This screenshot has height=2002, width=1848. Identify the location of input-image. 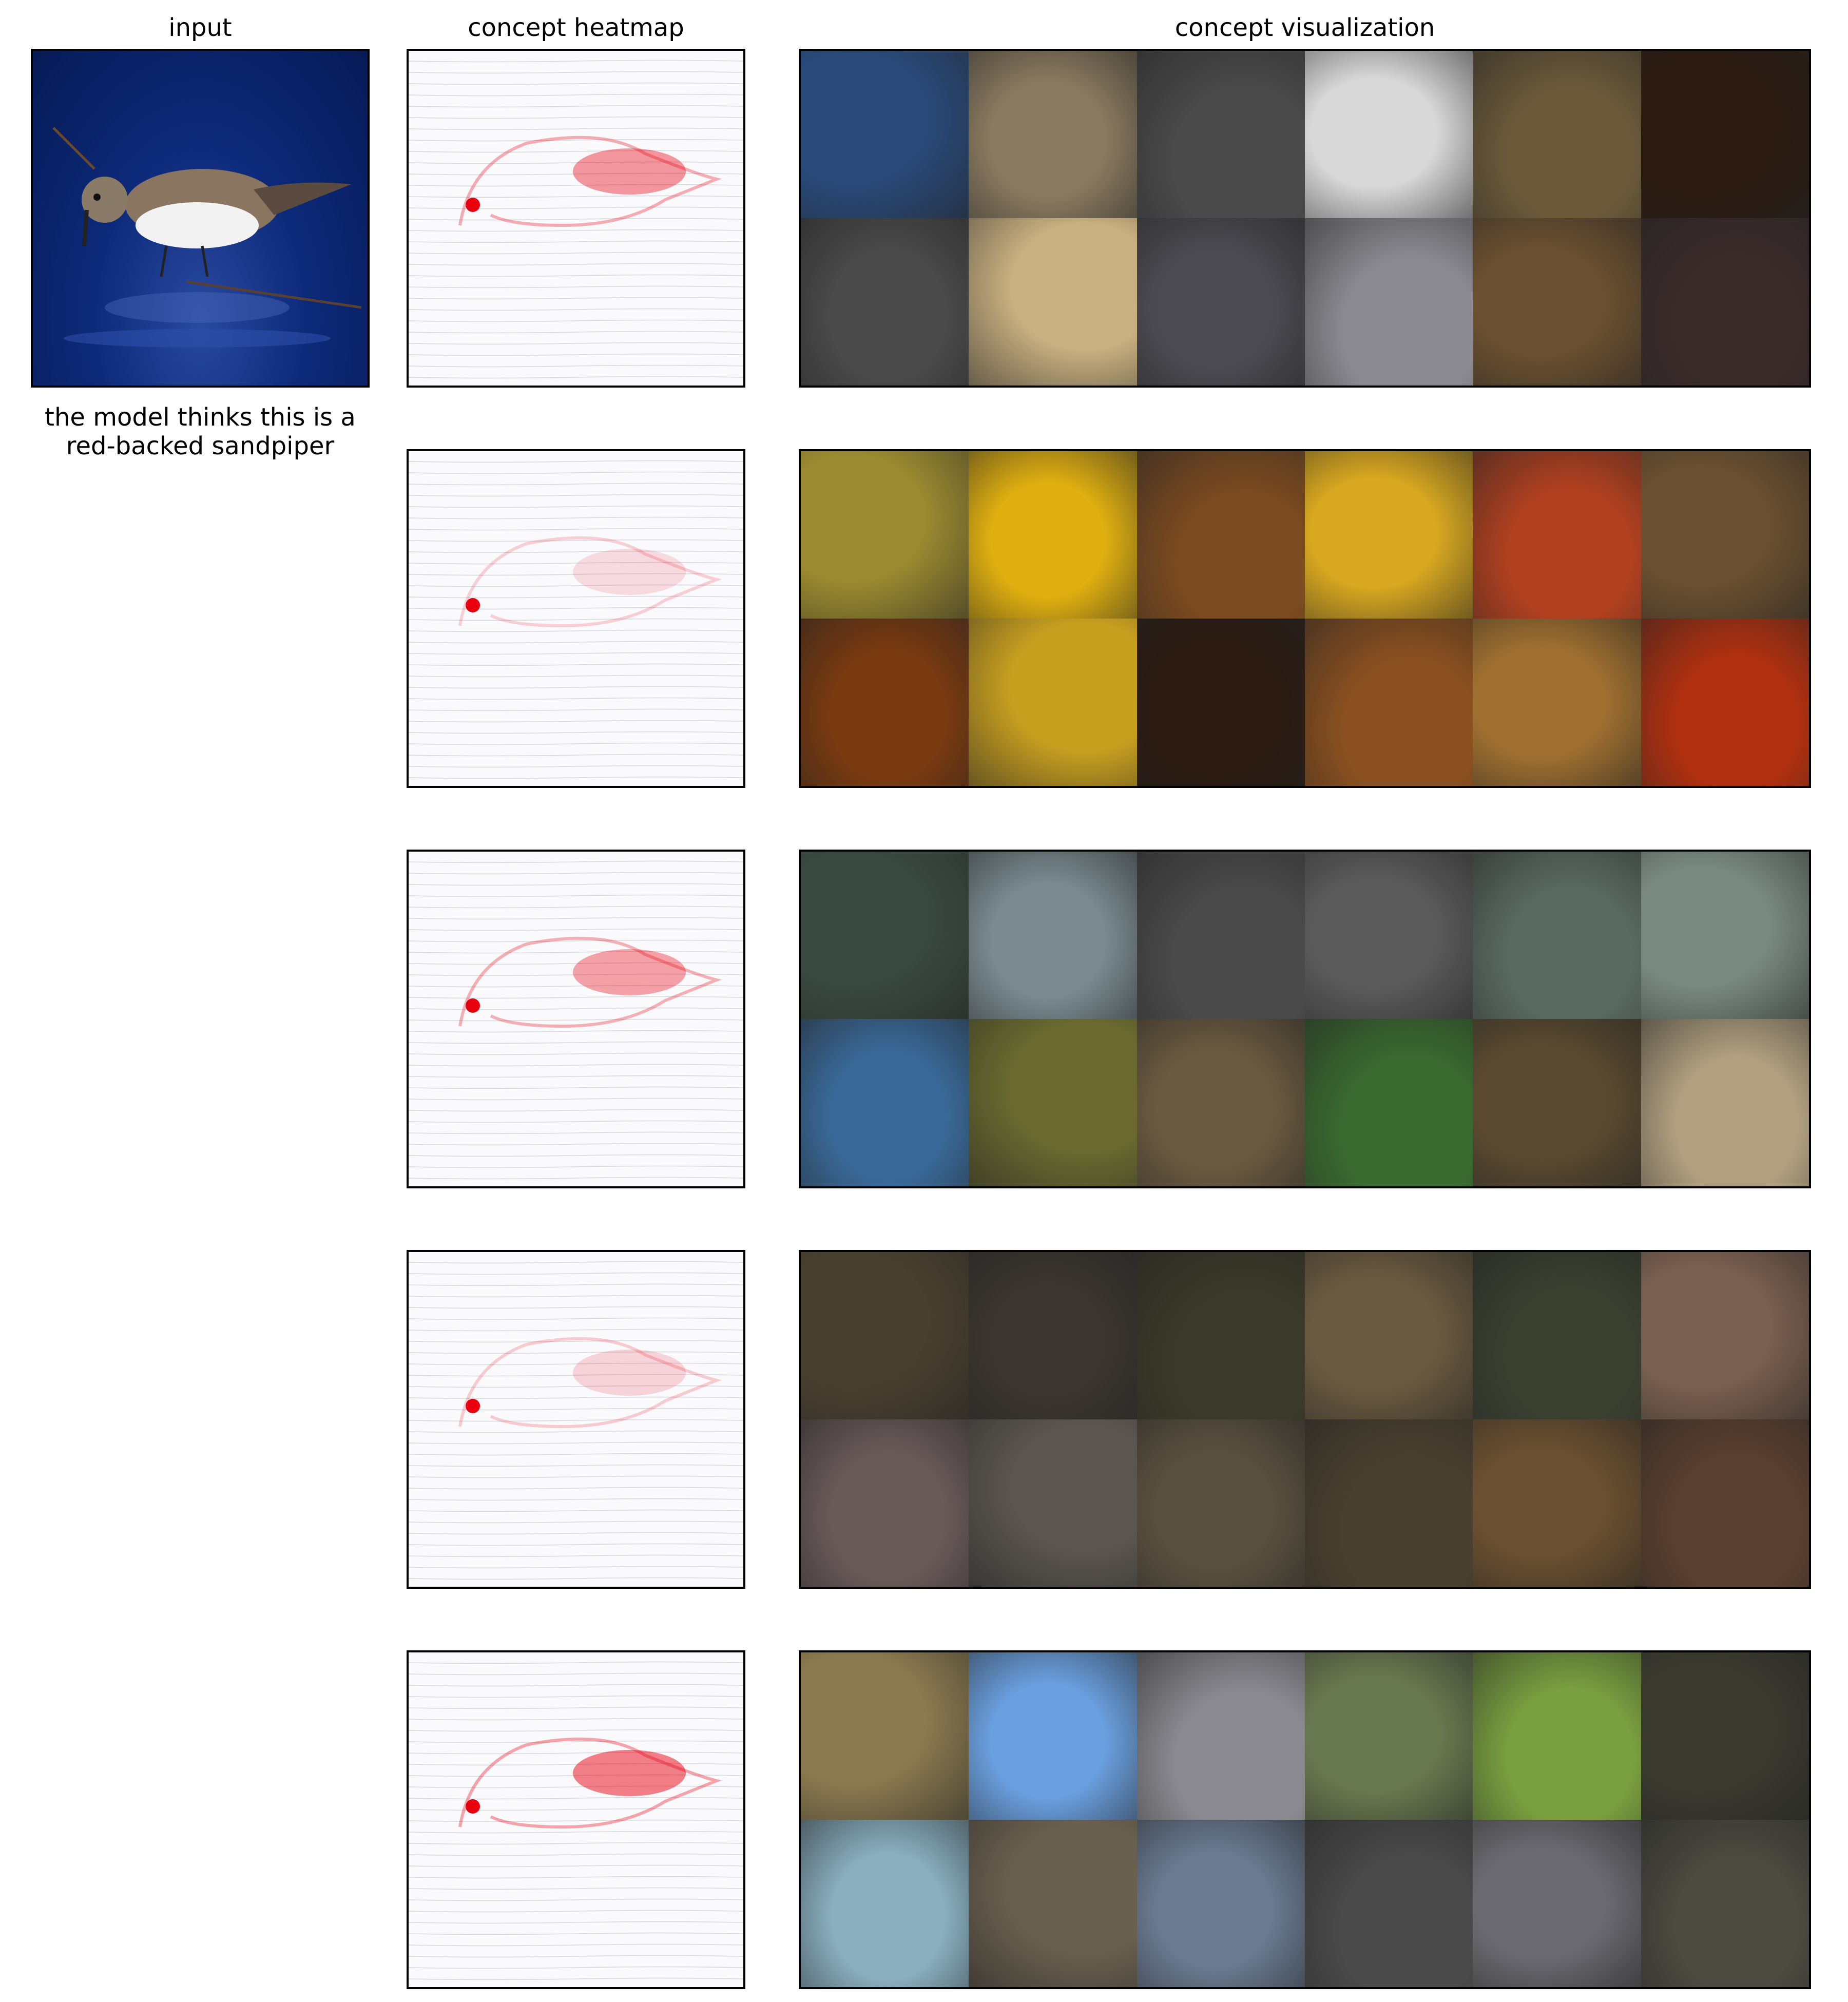
(200, 218).